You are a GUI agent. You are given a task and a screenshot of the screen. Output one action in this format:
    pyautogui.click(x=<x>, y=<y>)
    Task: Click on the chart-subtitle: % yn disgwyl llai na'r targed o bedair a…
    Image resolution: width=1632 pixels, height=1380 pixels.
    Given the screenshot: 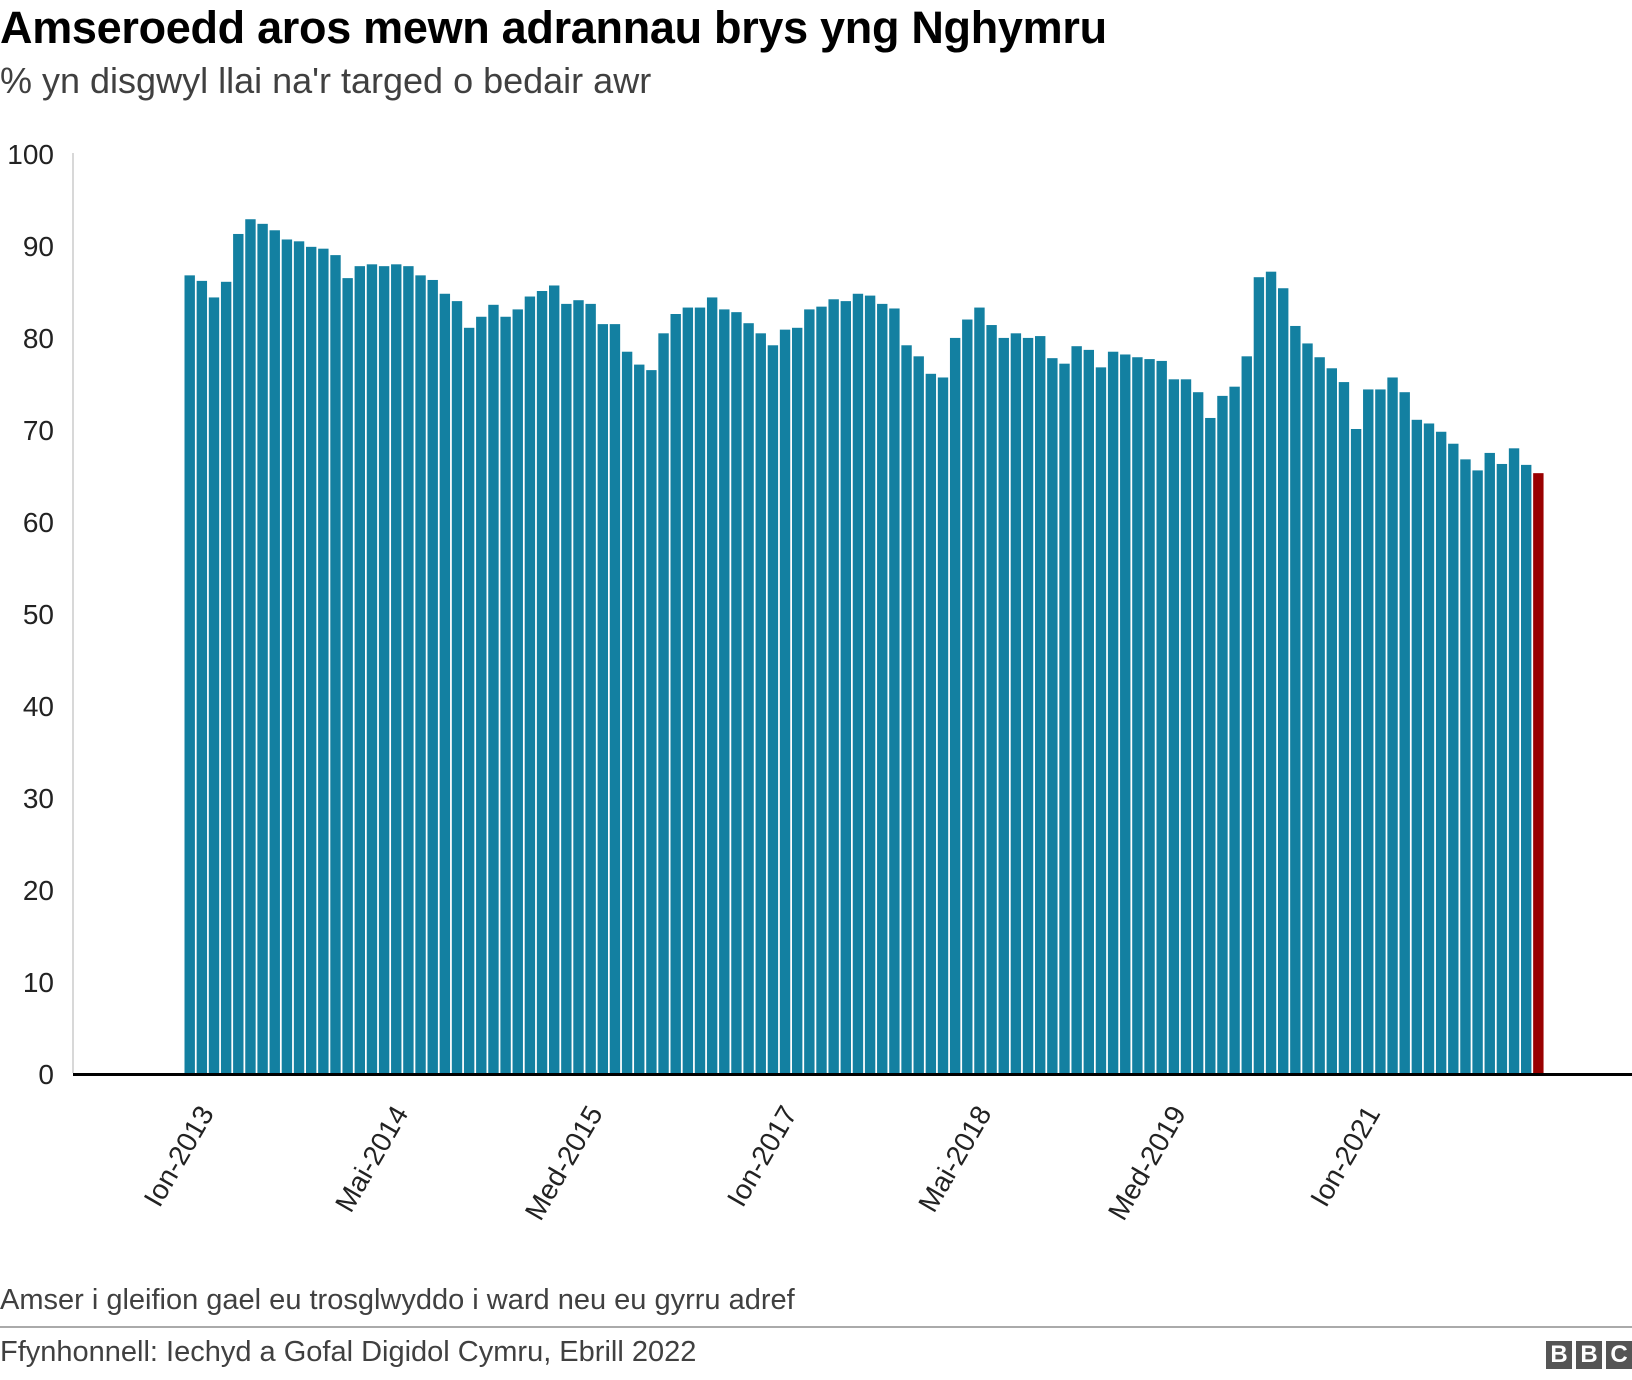 What is the action you would take?
    pyautogui.click(x=326, y=80)
    